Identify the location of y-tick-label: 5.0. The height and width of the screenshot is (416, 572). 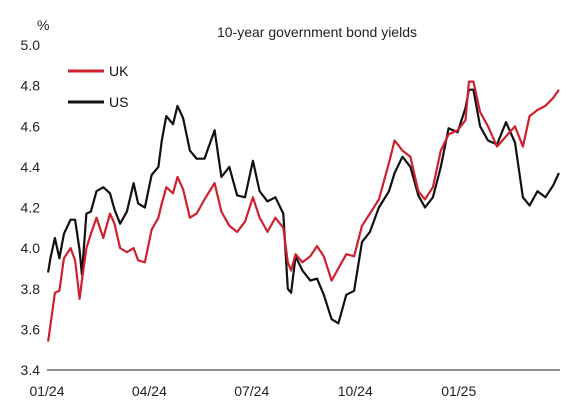
(31, 45).